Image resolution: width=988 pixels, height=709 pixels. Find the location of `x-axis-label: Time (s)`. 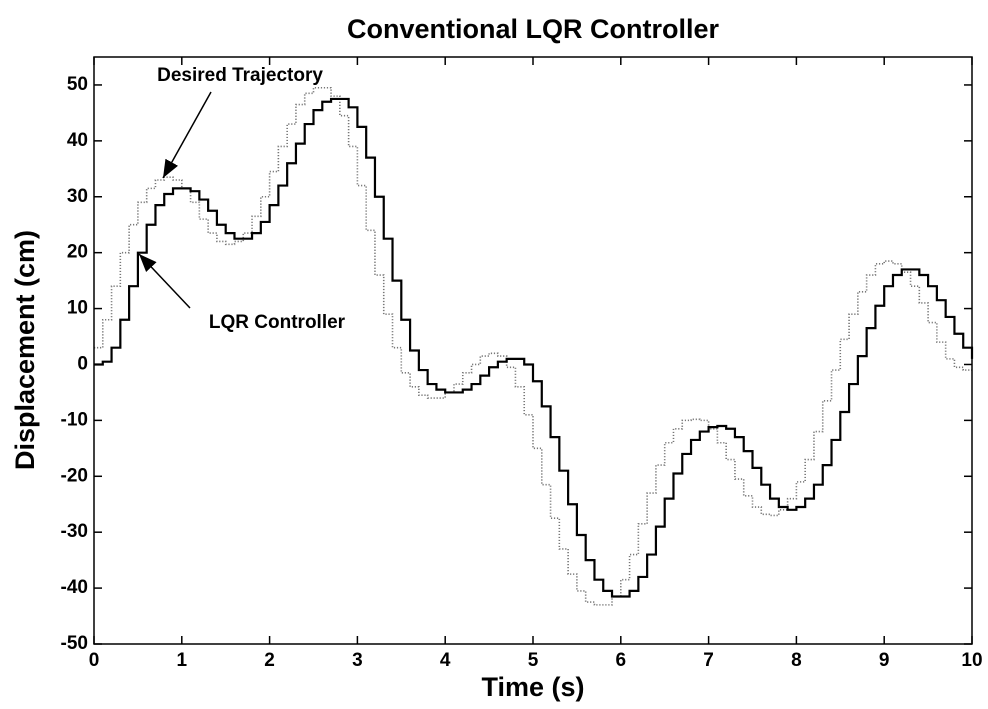

x-axis-label: Time (s) is located at coordinates (532, 687).